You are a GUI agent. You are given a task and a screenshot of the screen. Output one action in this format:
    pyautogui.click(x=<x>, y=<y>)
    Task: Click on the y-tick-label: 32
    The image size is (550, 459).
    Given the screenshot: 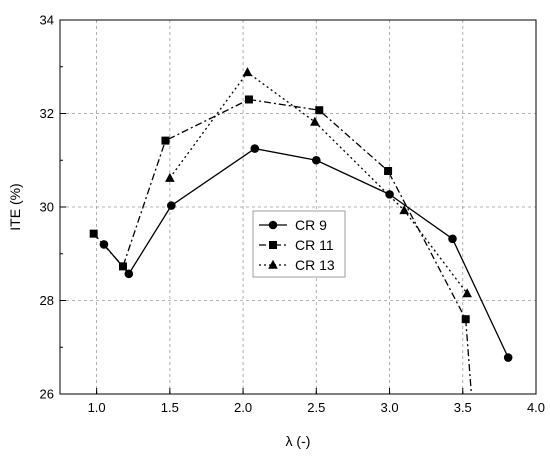 What is the action you would take?
    pyautogui.click(x=47, y=113)
    